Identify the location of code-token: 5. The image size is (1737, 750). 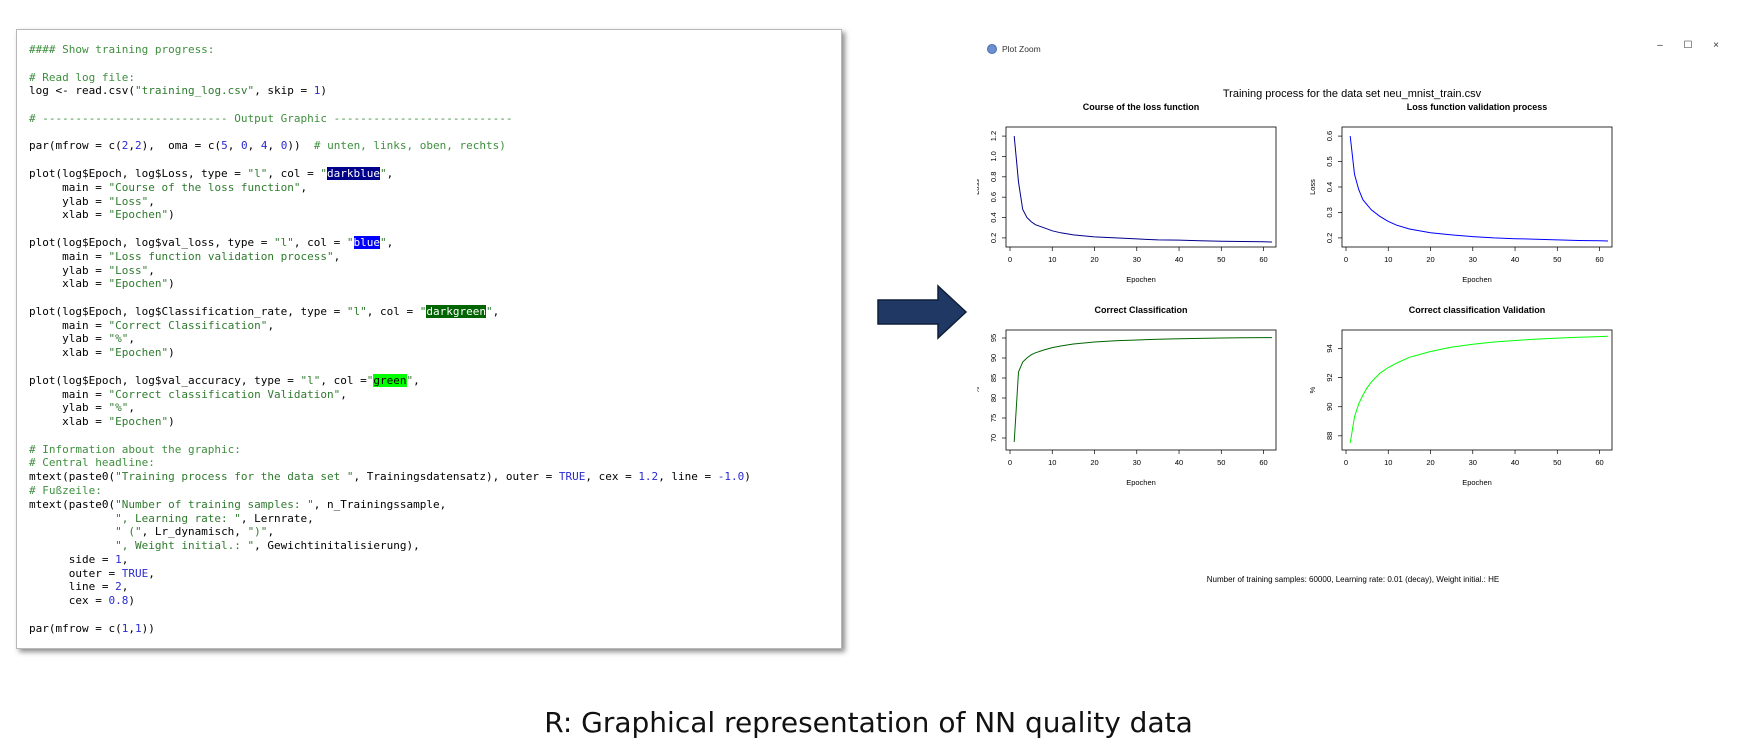
(224, 146).